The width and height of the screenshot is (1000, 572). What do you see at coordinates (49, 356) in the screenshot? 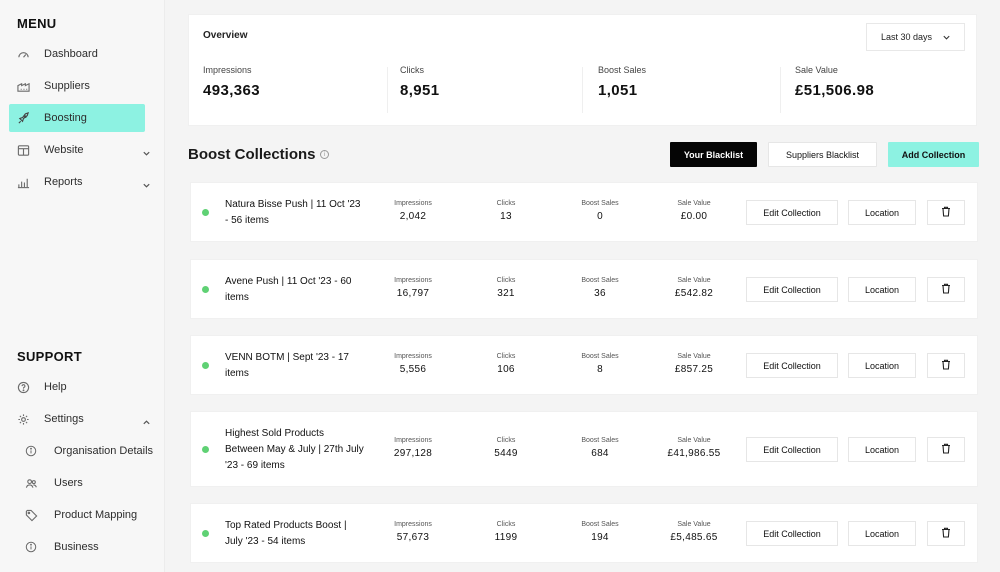
I see `support-section-title: SUPPORT` at bounding box center [49, 356].